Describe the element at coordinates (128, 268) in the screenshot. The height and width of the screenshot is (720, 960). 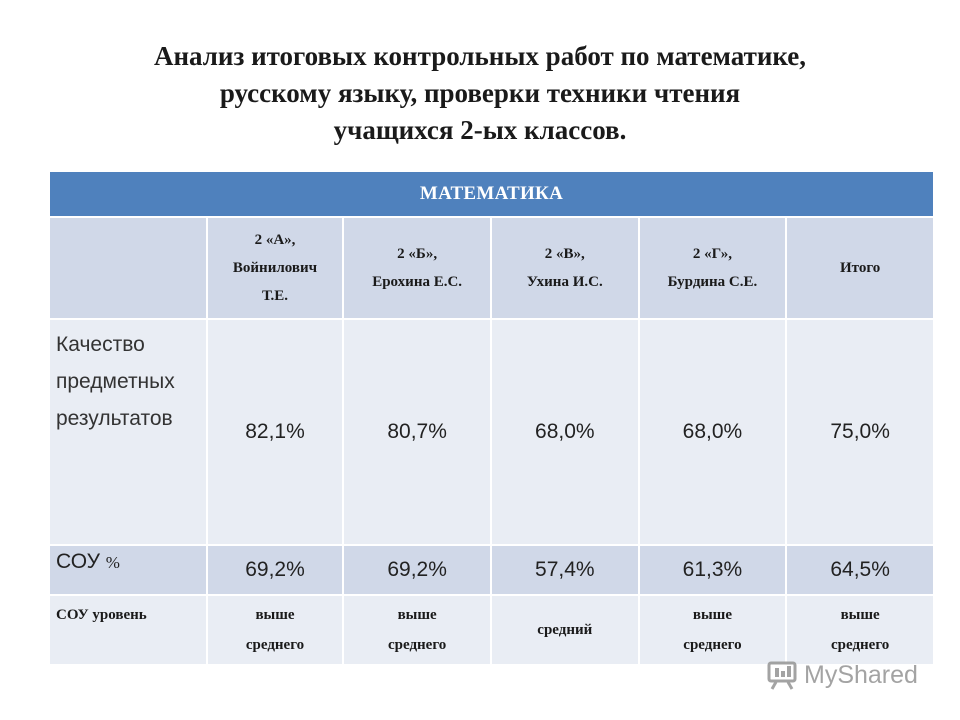
I see `corner-cell` at that location.